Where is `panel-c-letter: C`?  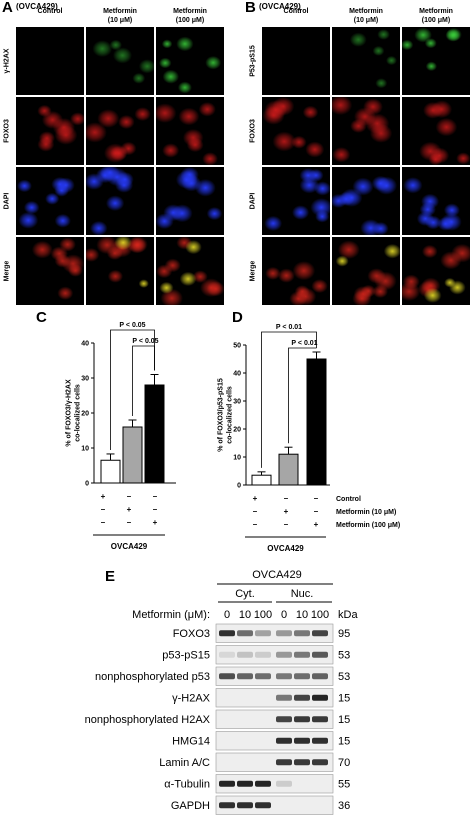 panel-c-letter: C is located at coordinates (41, 317).